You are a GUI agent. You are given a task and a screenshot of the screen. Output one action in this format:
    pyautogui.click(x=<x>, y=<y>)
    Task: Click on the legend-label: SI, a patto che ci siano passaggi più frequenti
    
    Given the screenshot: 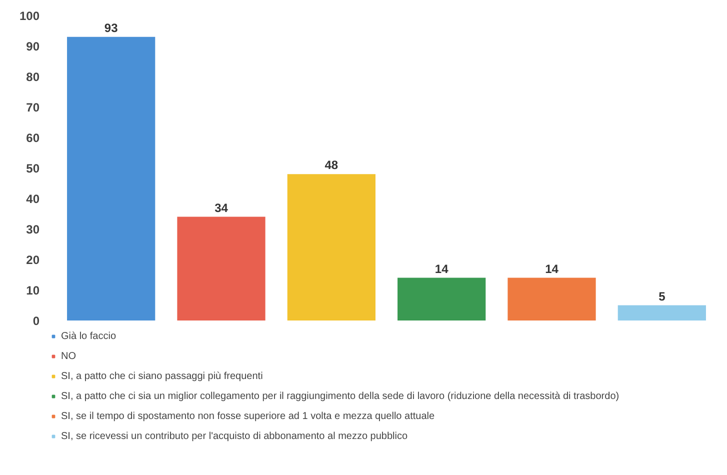 What is the action you would take?
    pyautogui.click(x=162, y=376)
    